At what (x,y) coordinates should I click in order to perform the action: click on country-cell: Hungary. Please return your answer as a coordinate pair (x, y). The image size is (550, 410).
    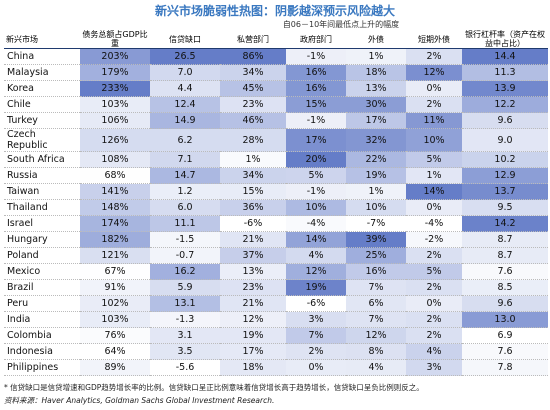
    Looking at the image, I should click on (42, 239).